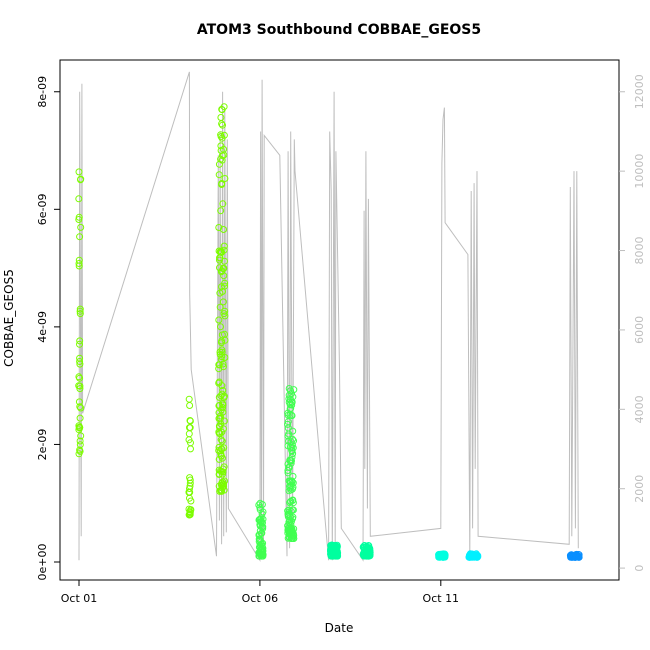 The width and height of the screenshot is (650, 650). Describe the element at coordinates (42, 209) in the screenshot. I see `y-tick-label: 6e-09` at that location.